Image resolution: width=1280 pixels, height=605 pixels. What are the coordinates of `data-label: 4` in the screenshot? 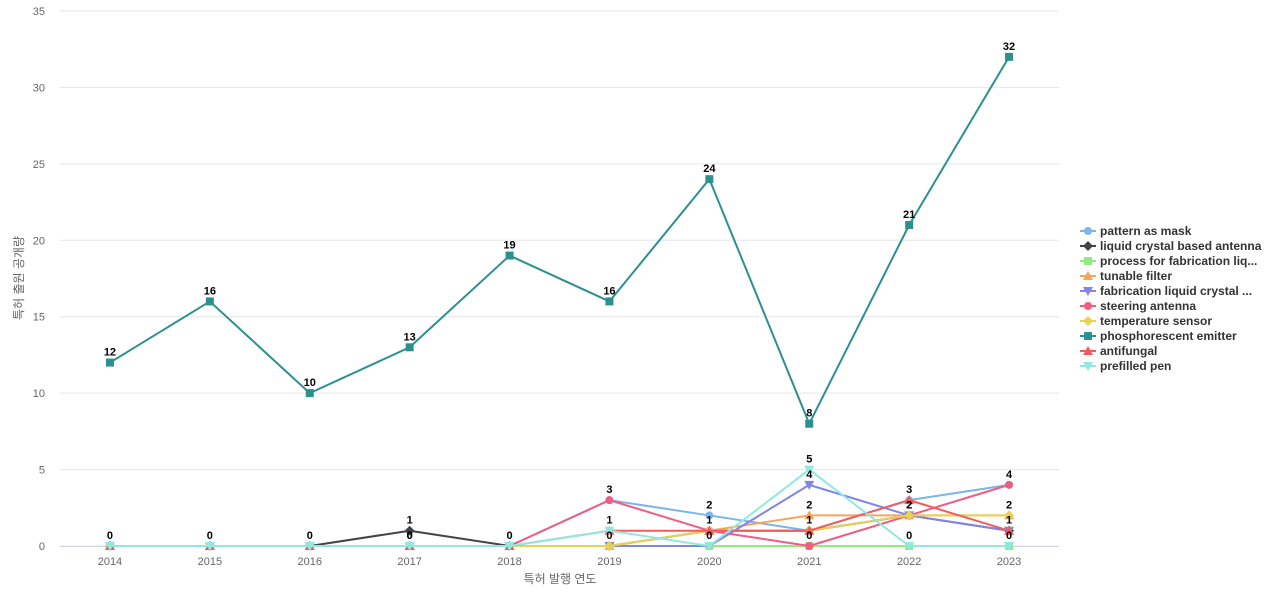 It's located at (809, 475).